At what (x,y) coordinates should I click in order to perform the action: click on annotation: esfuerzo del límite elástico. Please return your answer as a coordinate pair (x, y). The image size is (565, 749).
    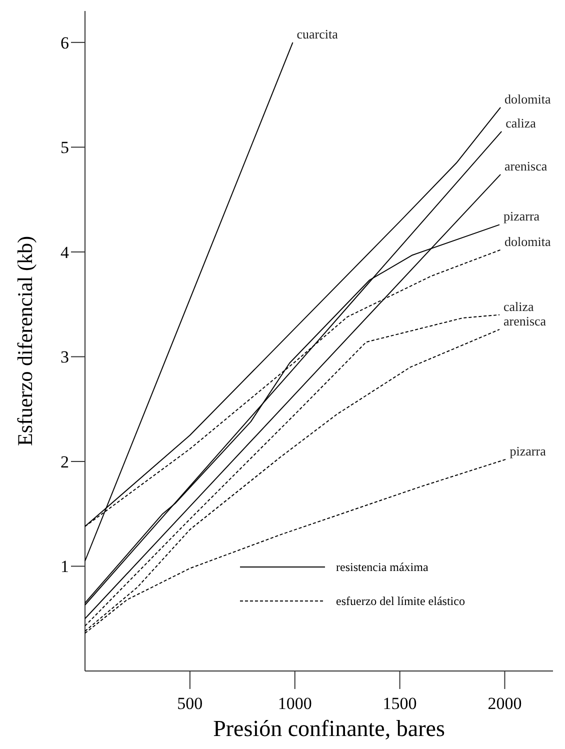
    Looking at the image, I should click on (400, 601).